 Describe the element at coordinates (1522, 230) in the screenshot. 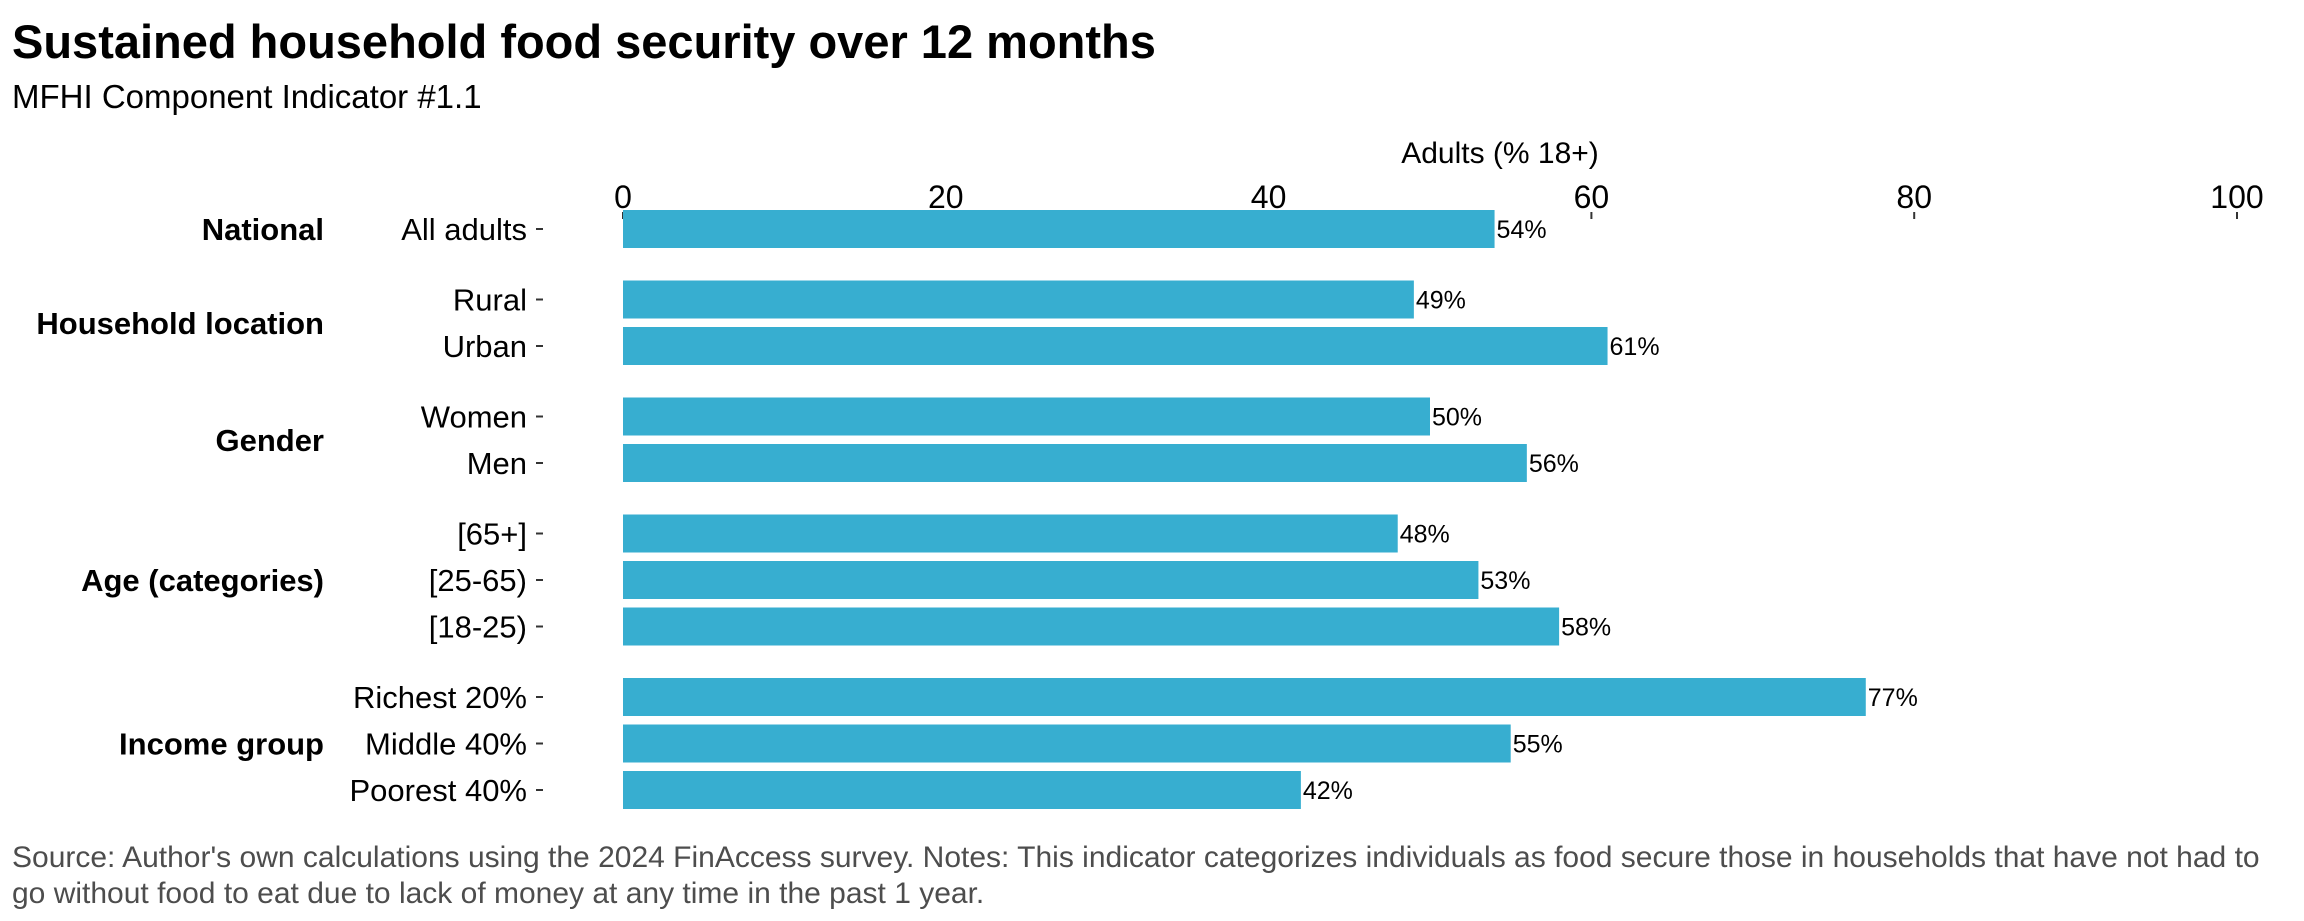

I see `bar-value-label: 54%` at that location.